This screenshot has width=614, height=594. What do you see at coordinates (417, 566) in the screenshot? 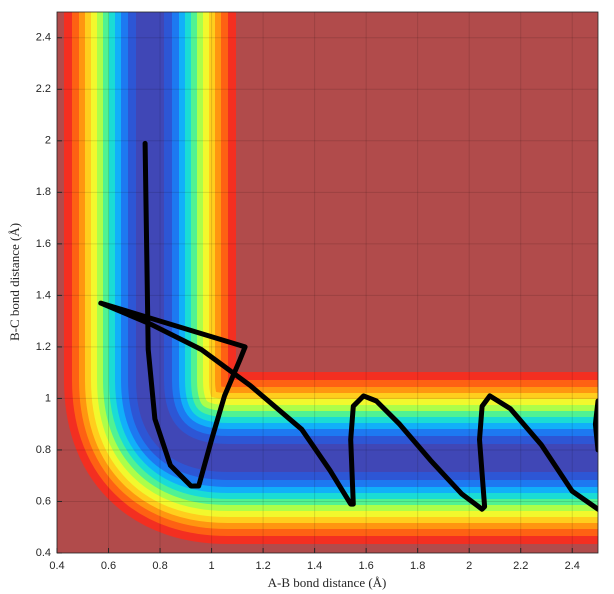
I see `x-tick-label: 1.8` at bounding box center [417, 566].